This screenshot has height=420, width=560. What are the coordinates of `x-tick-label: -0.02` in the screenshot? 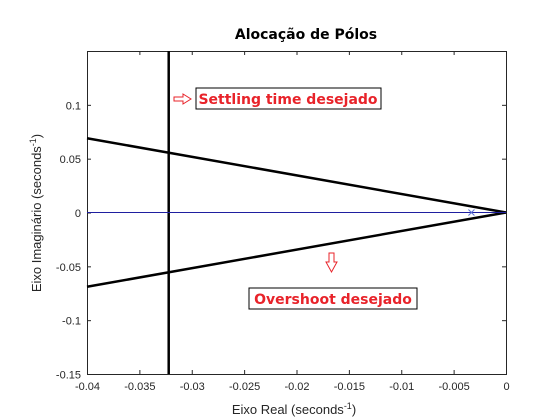 It's located at (296, 387).